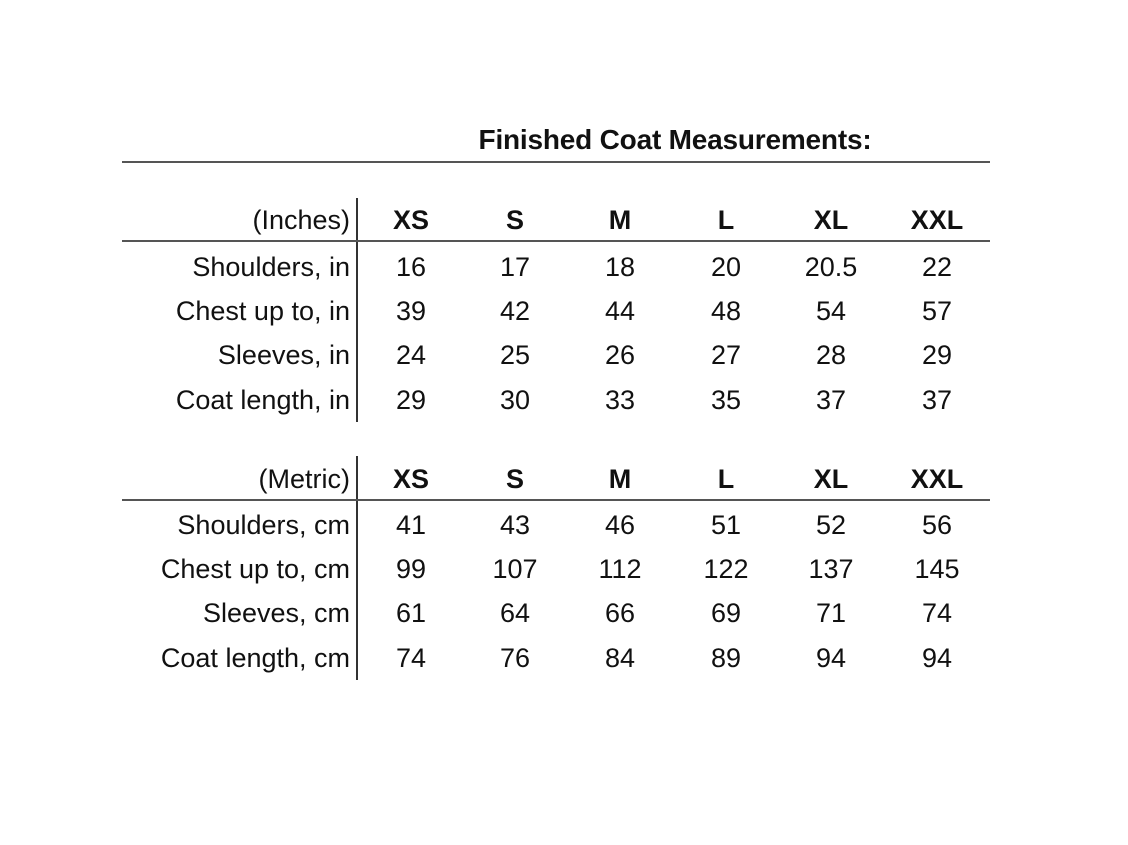 The width and height of the screenshot is (1128, 845). I want to click on metric-cell: 89, so click(726, 658).